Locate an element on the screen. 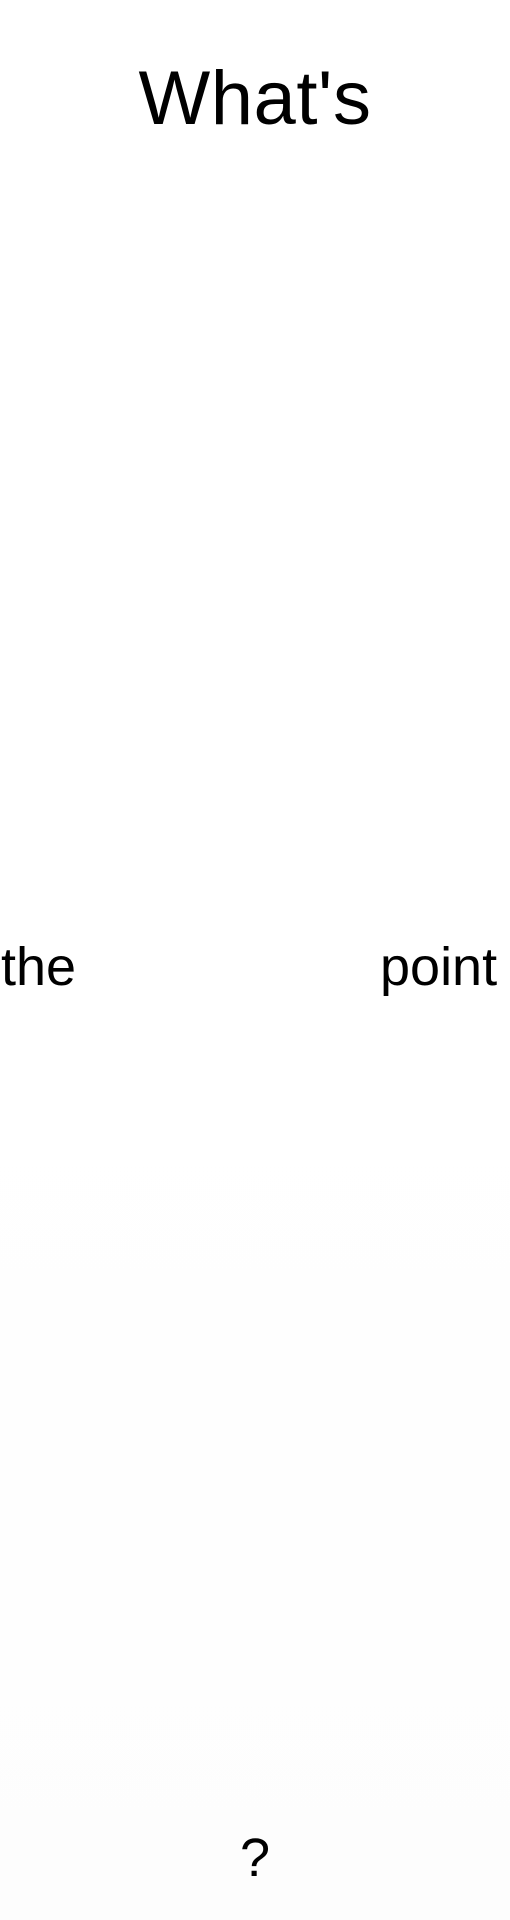  word-point: point is located at coordinates (439, 967).